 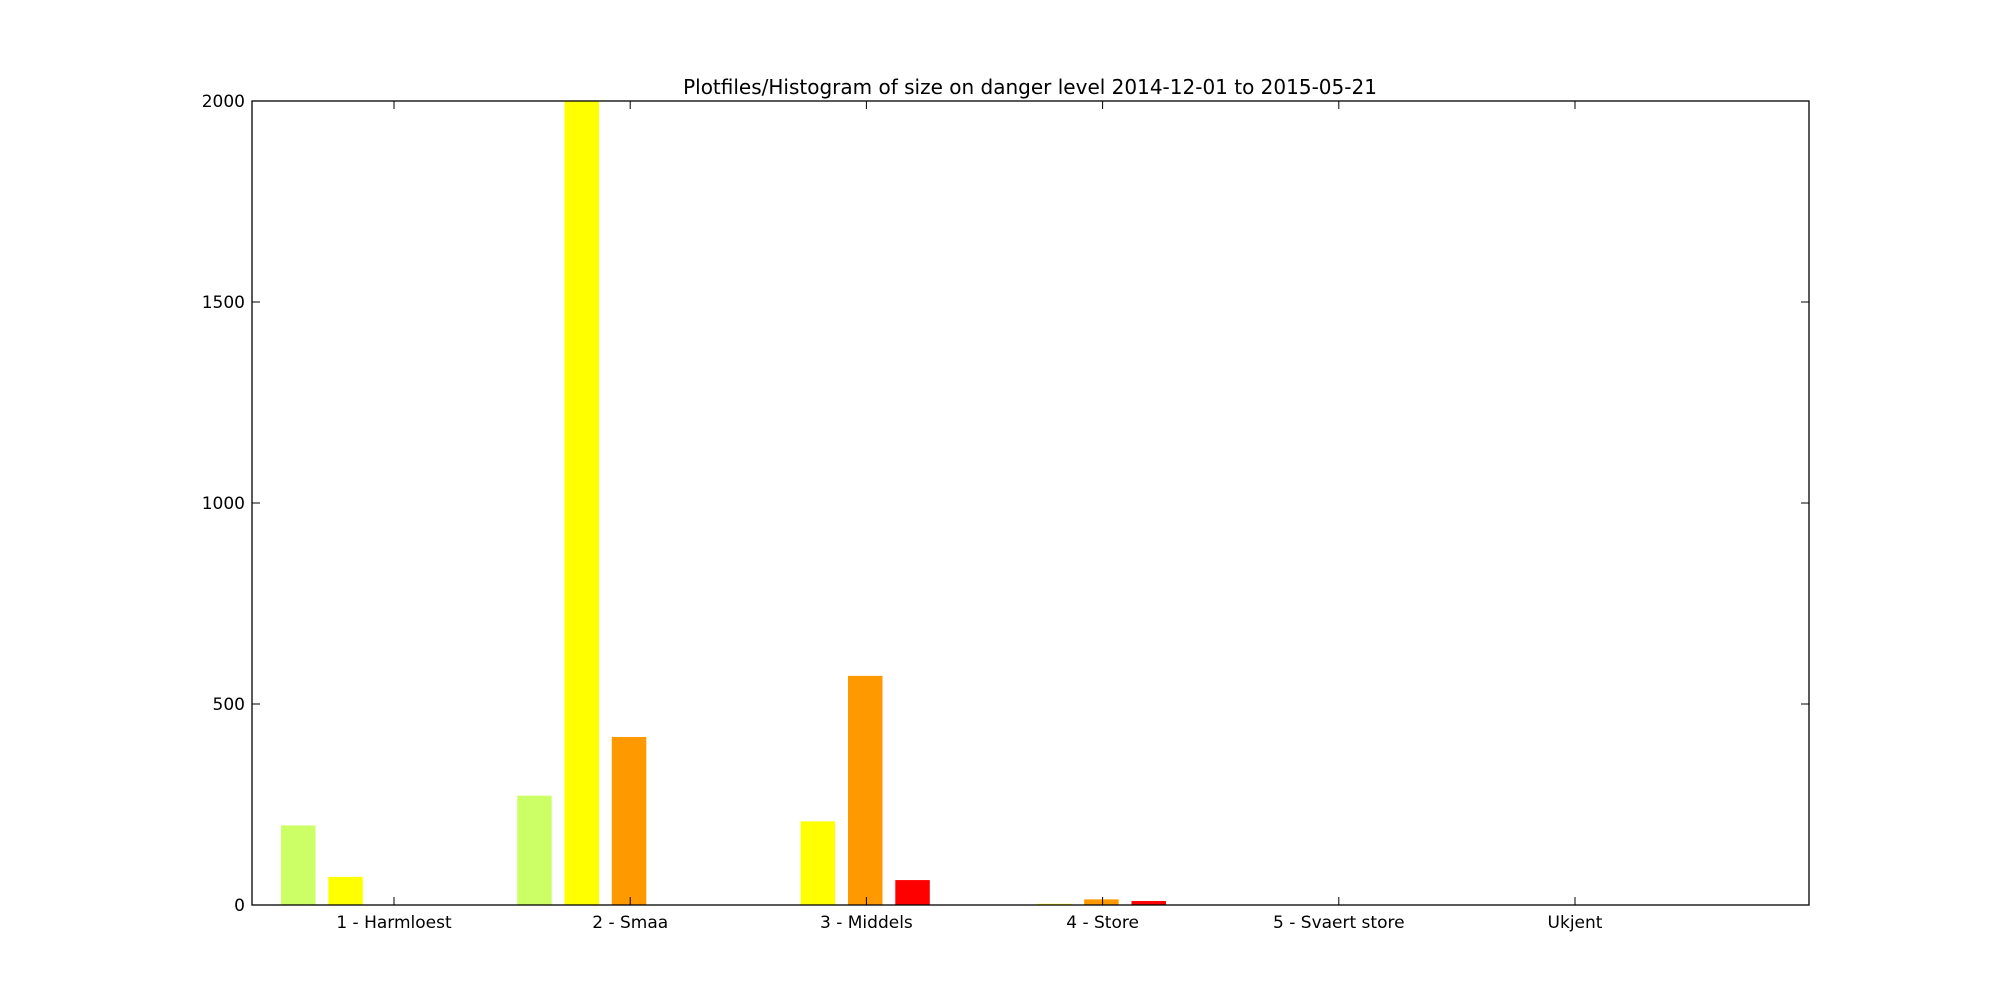 I want to click on x-tick-label: 1 - Harmloest, so click(x=394, y=923).